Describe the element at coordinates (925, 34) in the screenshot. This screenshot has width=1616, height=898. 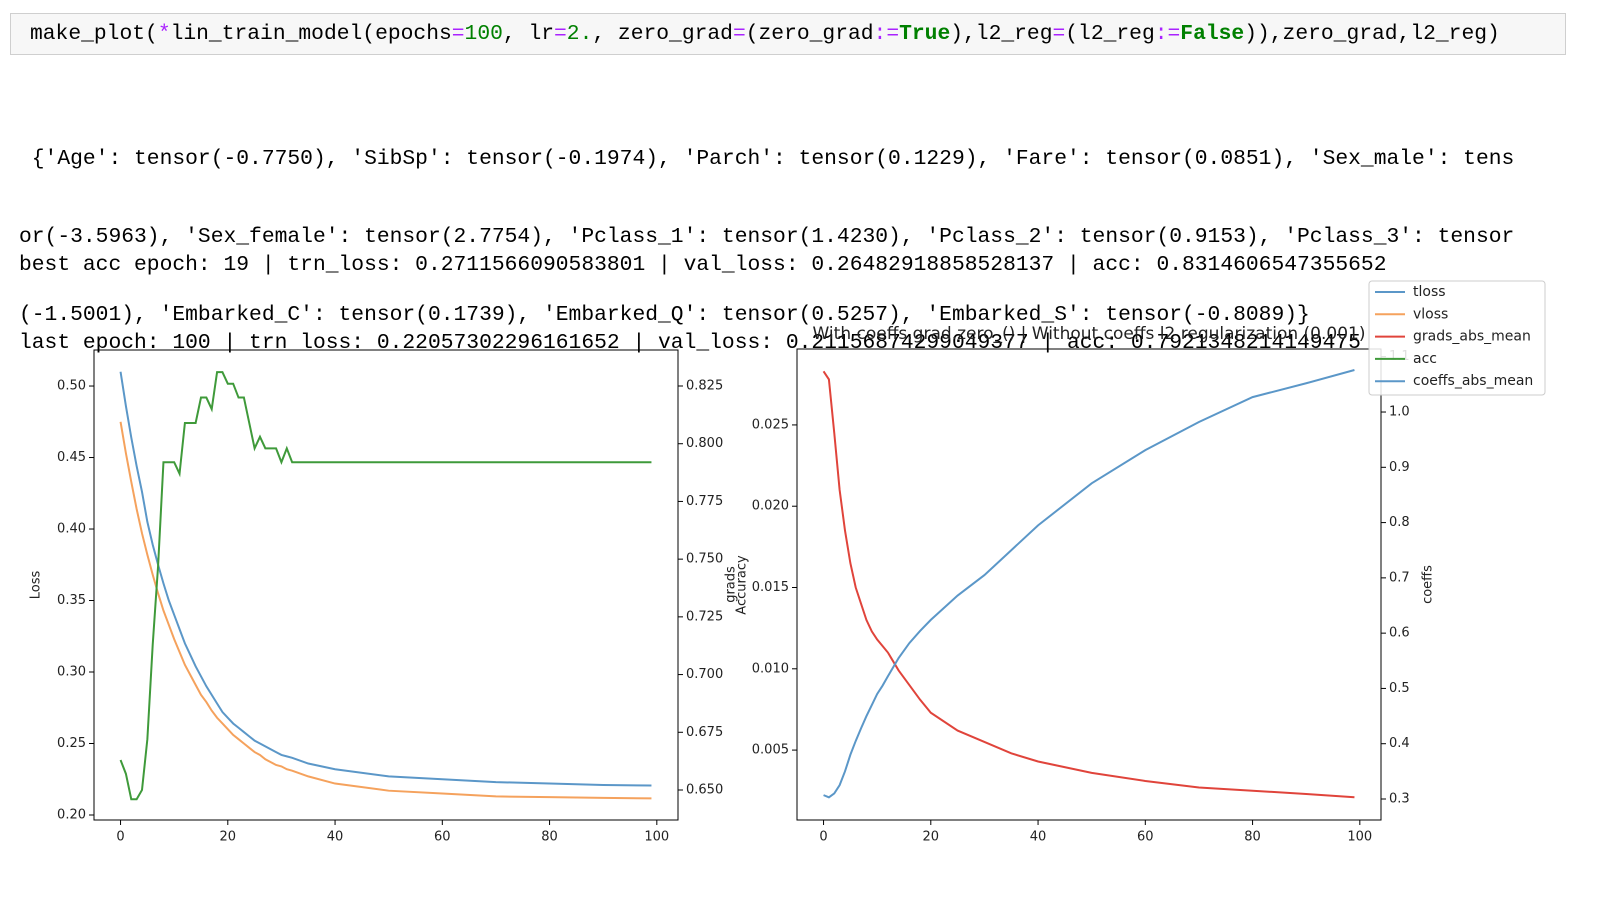
I see `code-token: True` at that location.